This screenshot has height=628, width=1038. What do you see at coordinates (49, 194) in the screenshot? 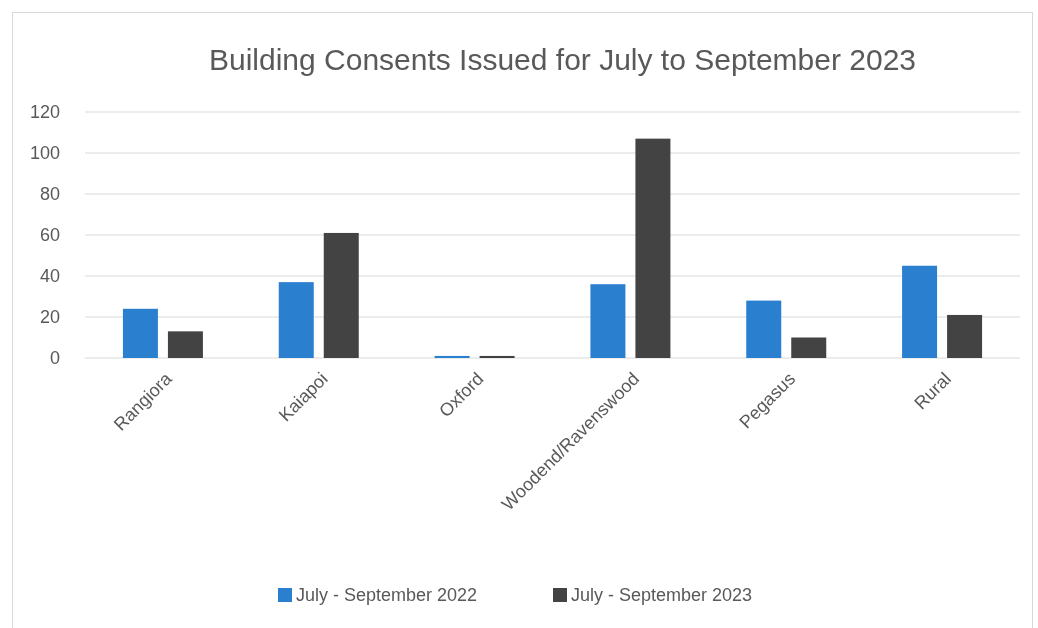
I see `y-tick-label: 80` at bounding box center [49, 194].